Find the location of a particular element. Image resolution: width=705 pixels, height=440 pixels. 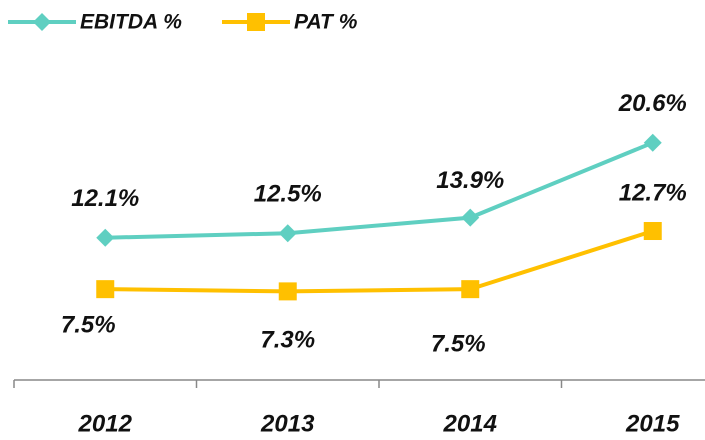

legend-label: PAT % is located at coordinates (326, 22).